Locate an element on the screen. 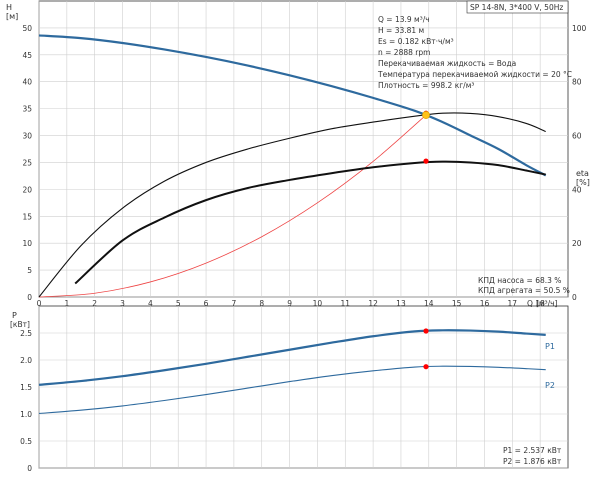 This screenshot has height=478, width=600. power-tick-label: 1.5 is located at coordinates (26, 387).